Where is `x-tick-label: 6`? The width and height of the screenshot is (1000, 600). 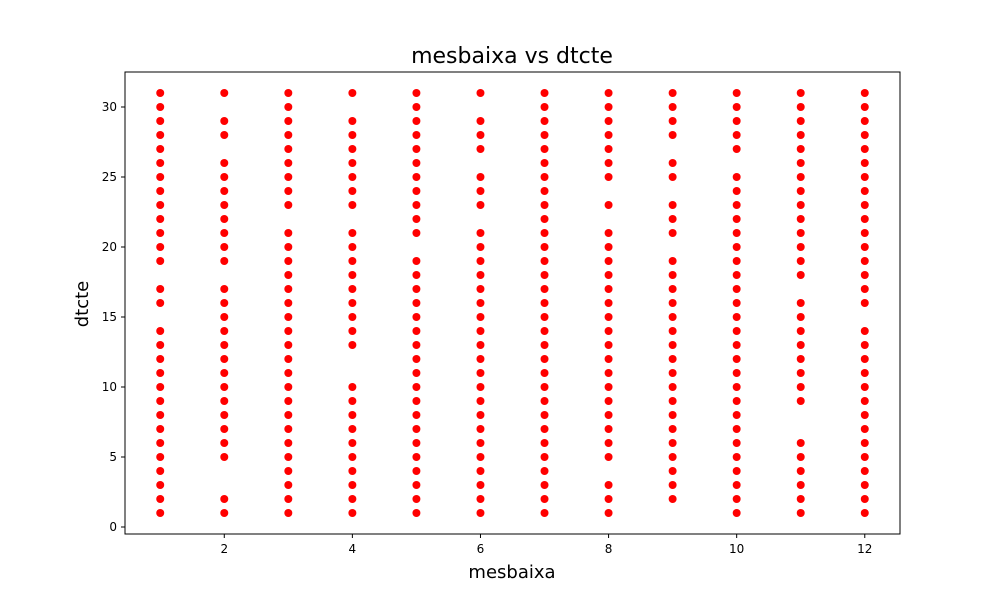 x-tick-label: 6 is located at coordinates (481, 549).